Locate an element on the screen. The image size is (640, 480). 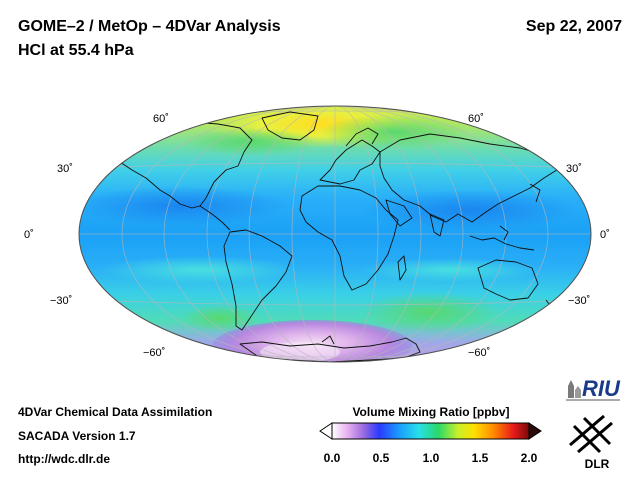
map-subtitle: HCl at 55.4 hPa is located at coordinates (76, 50).